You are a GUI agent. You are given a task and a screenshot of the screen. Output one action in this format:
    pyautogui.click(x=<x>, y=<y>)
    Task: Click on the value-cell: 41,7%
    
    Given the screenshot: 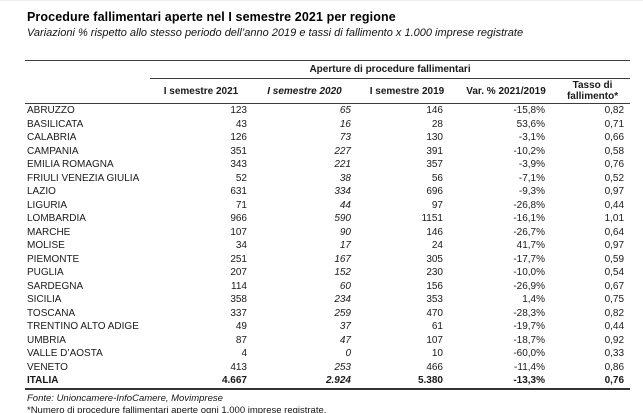 What is the action you would take?
    pyautogui.click(x=530, y=245)
    